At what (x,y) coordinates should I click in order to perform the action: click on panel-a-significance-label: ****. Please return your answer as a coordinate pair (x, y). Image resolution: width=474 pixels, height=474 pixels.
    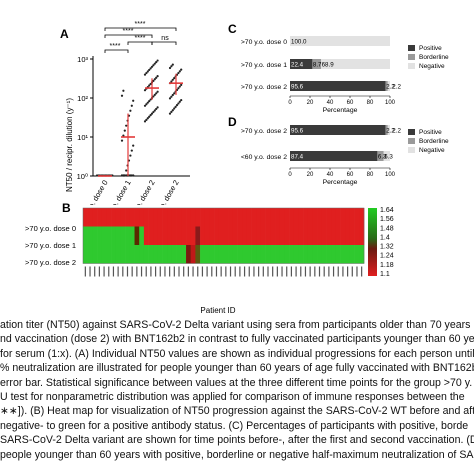
    Looking at the image, I should click on (128, 31).